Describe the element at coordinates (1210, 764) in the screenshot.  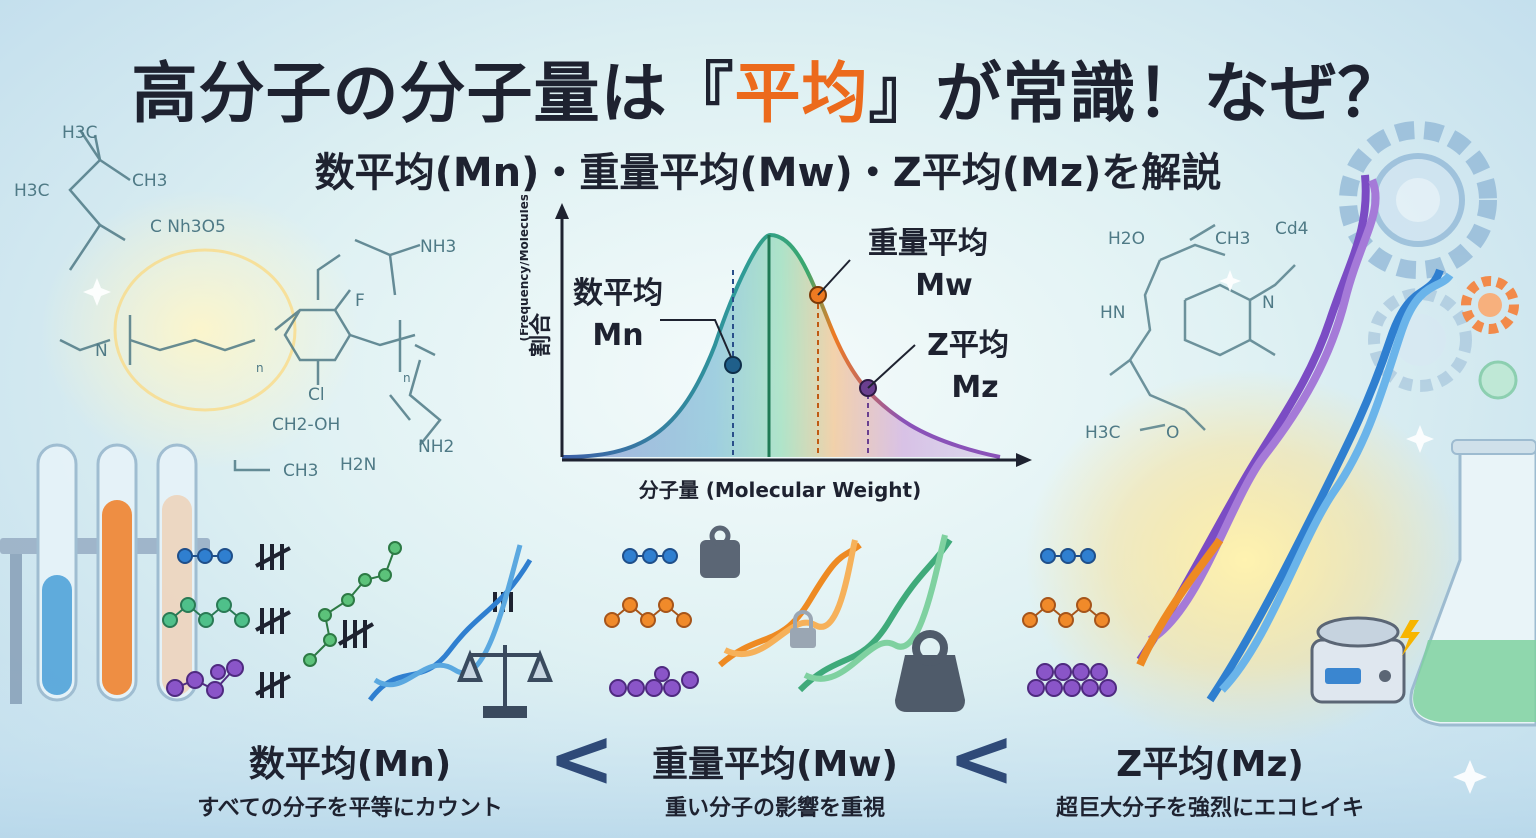
I see `mz-section-title: Z平均(Mz)` at that location.